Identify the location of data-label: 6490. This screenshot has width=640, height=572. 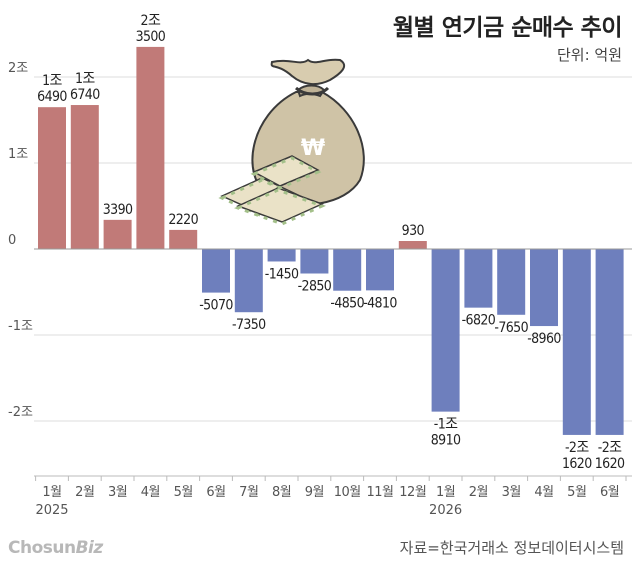
(52, 97).